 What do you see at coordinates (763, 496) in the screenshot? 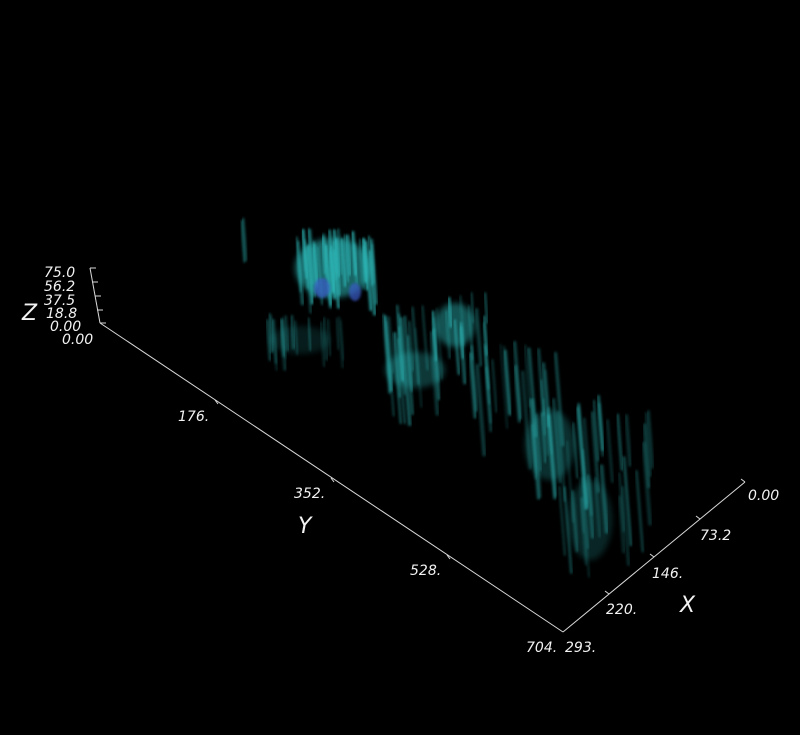
I see `x-tick-label: 0.00` at bounding box center [763, 496].